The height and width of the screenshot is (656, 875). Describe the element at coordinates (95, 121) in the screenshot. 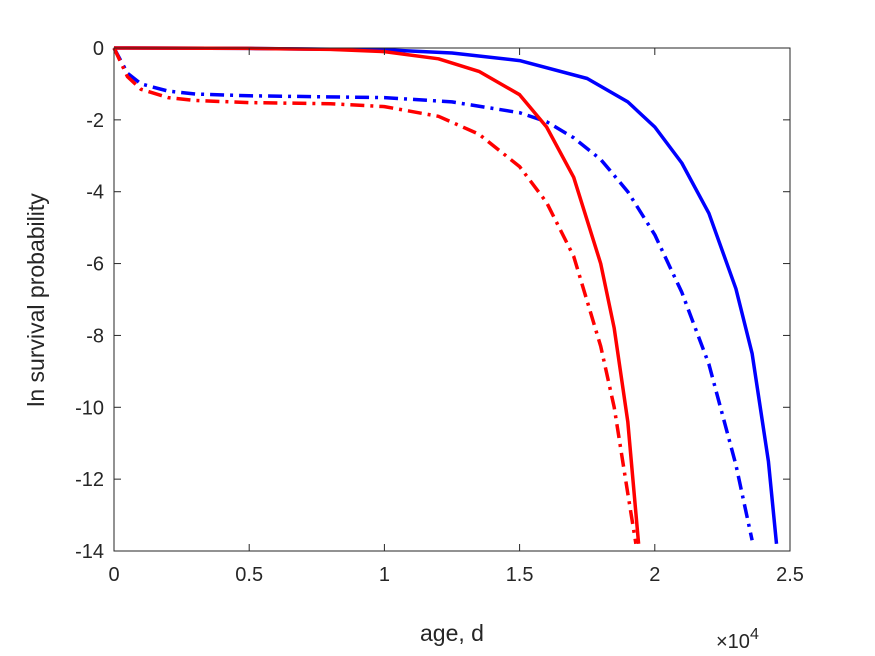

I see `y-tick-label: -2` at that location.